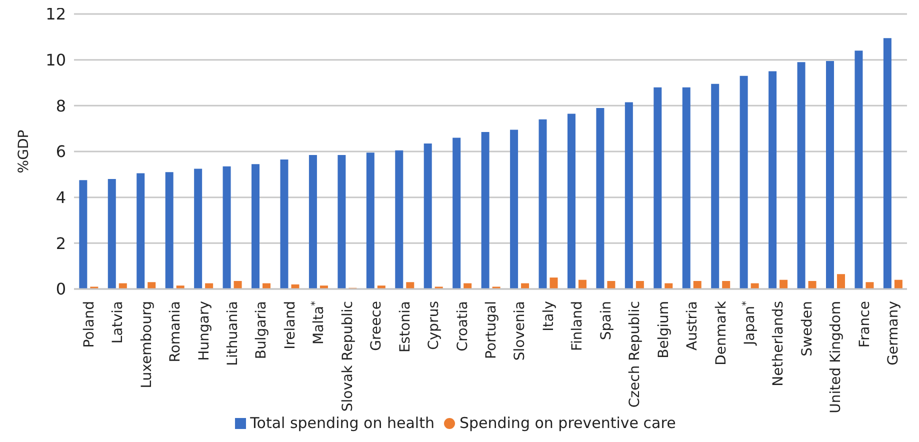 The image size is (919, 442). I want to click on x-tick-label: Slovak Republic, so click(348, 356).